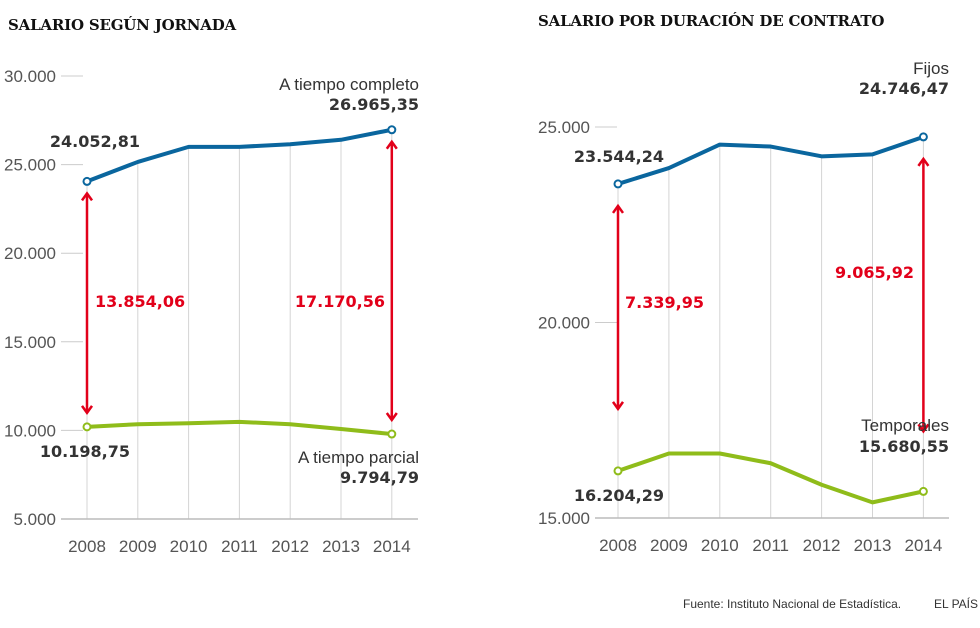 The image size is (980, 628). I want to click on chart-title-contrato: SALARIO POR DURACIÓN DE CONTRATO, so click(711, 21).